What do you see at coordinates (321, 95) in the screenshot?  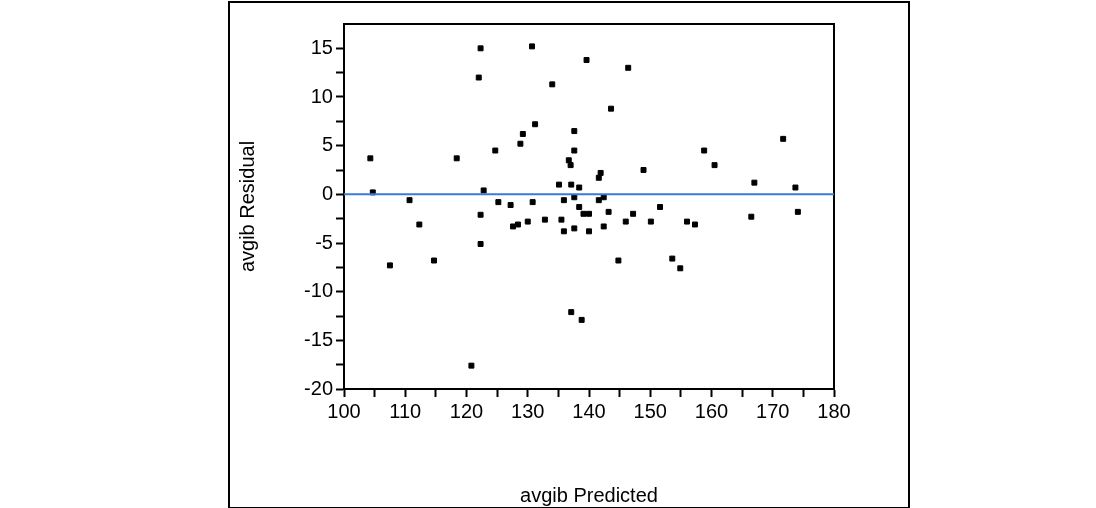 I see `y-tick-label: 10` at bounding box center [321, 95].